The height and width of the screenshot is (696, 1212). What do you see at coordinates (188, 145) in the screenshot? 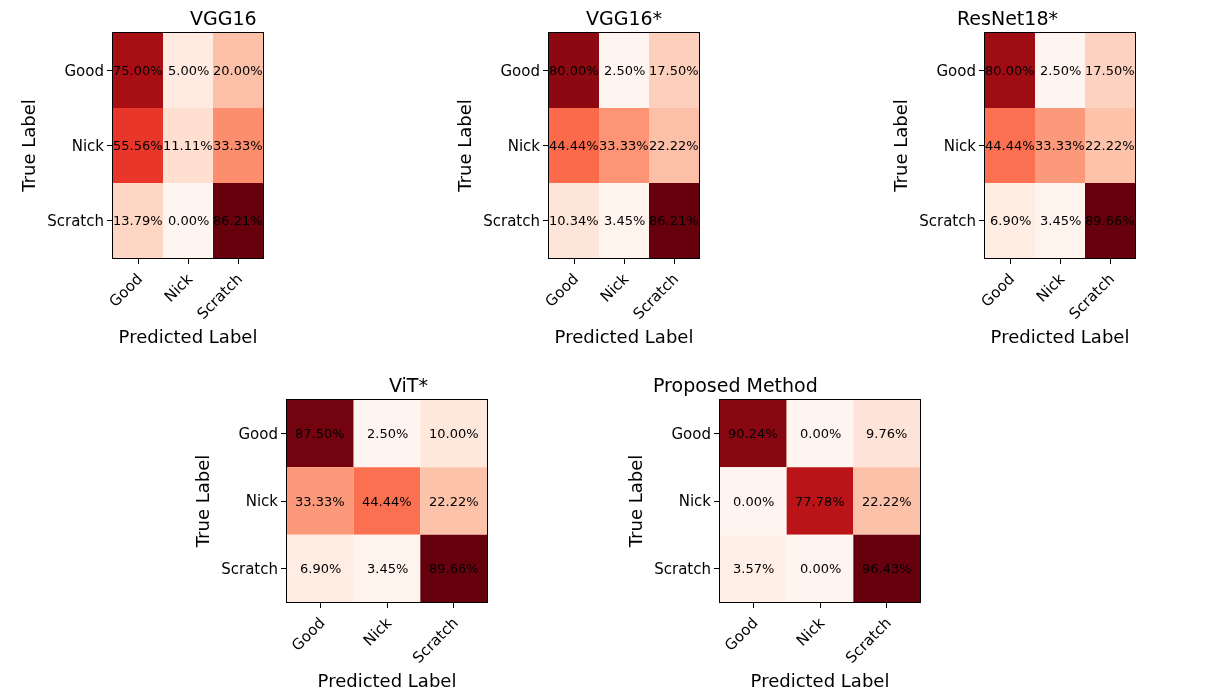
I see `data-label: 11.11%` at bounding box center [188, 145].